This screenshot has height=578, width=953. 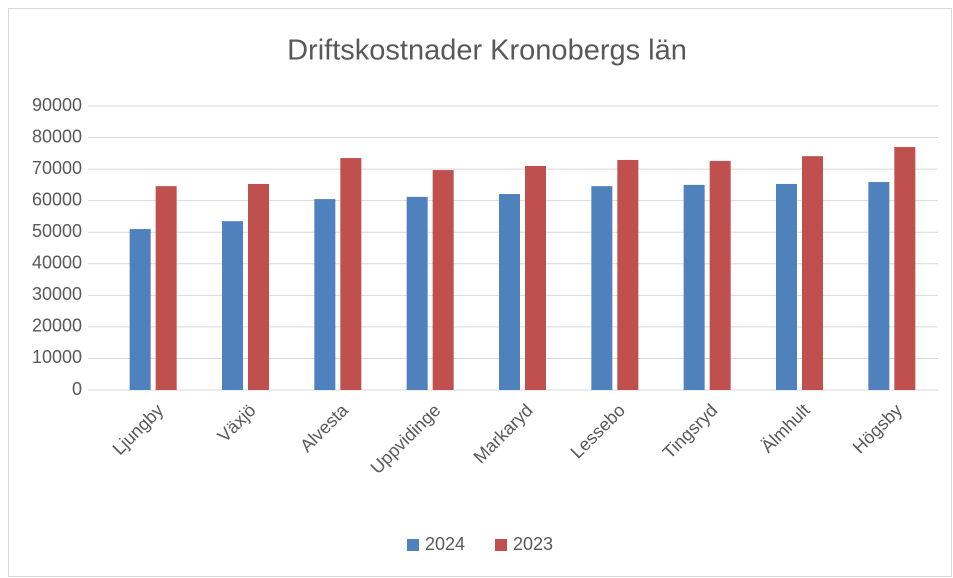 I want to click on legend-label: 2024, so click(x=445, y=544).